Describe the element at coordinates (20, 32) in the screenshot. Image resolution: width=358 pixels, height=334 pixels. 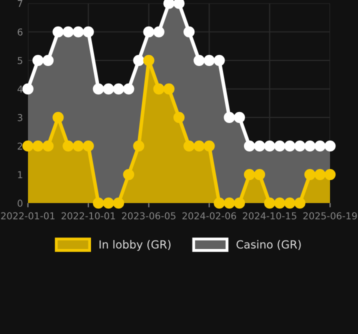
I see `y-tick-label: 6` at that location.